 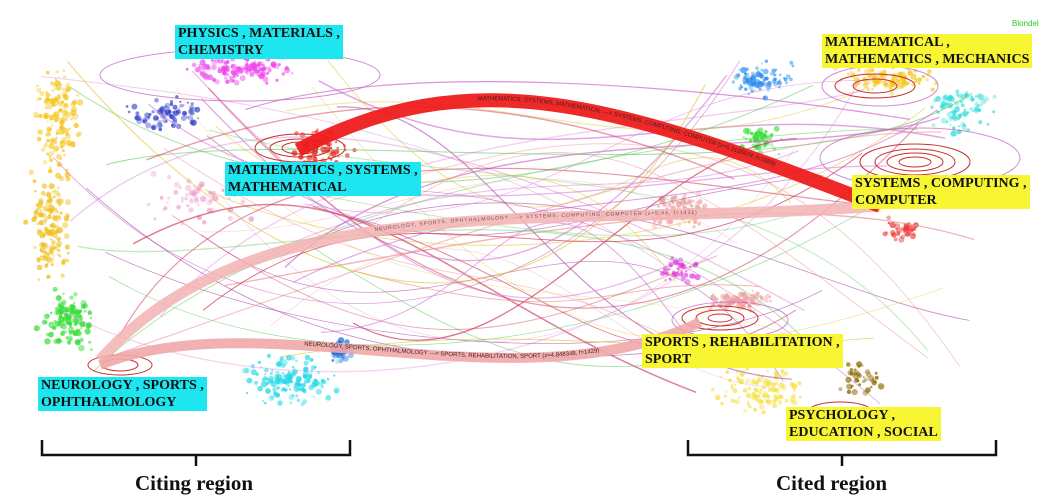 What do you see at coordinates (842, 453) in the screenshot?
I see `cited-region-bracket` at bounding box center [842, 453].